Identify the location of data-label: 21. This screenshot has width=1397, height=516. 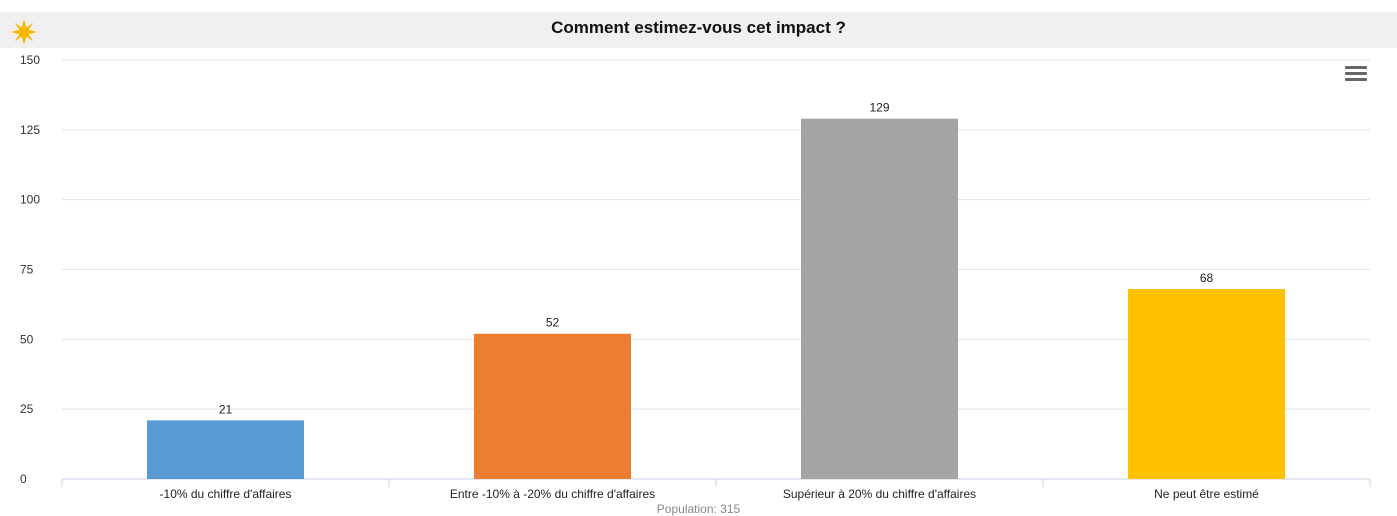
(226, 409).